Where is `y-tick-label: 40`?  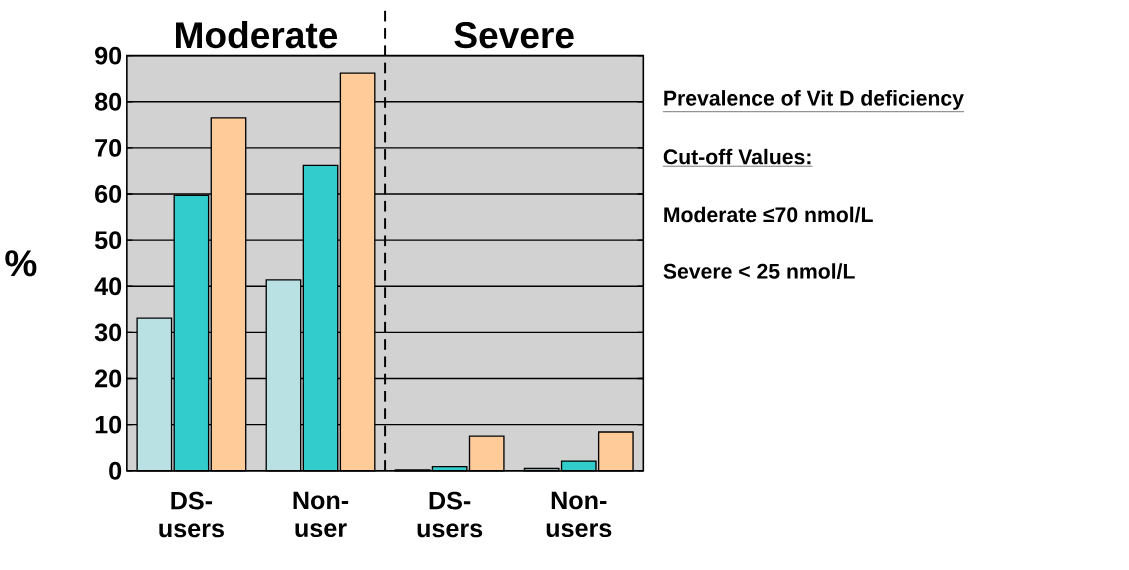 y-tick-label: 40 is located at coordinates (108, 286).